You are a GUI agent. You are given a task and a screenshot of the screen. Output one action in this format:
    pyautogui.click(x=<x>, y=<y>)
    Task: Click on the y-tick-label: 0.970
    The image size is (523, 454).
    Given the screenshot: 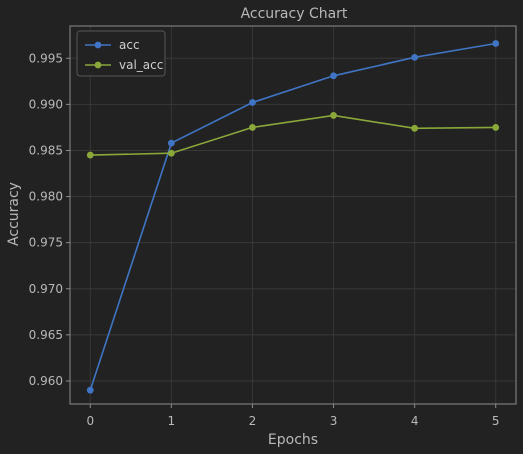 What is the action you would take?
    pyautogui.click(x=46, y=289)
    